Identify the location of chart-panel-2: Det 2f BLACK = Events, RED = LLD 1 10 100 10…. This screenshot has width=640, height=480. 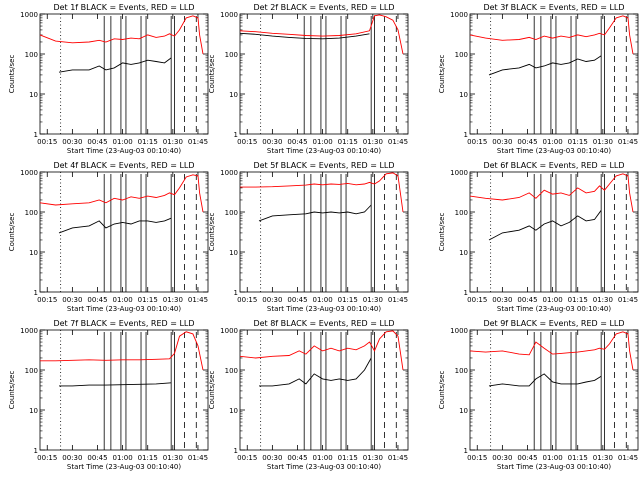
(308, 79).